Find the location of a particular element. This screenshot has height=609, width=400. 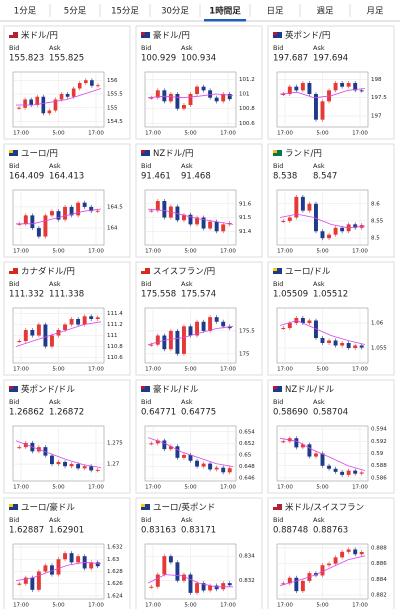

x-tick-label: 17:00 is located at coordinates (21, 488).